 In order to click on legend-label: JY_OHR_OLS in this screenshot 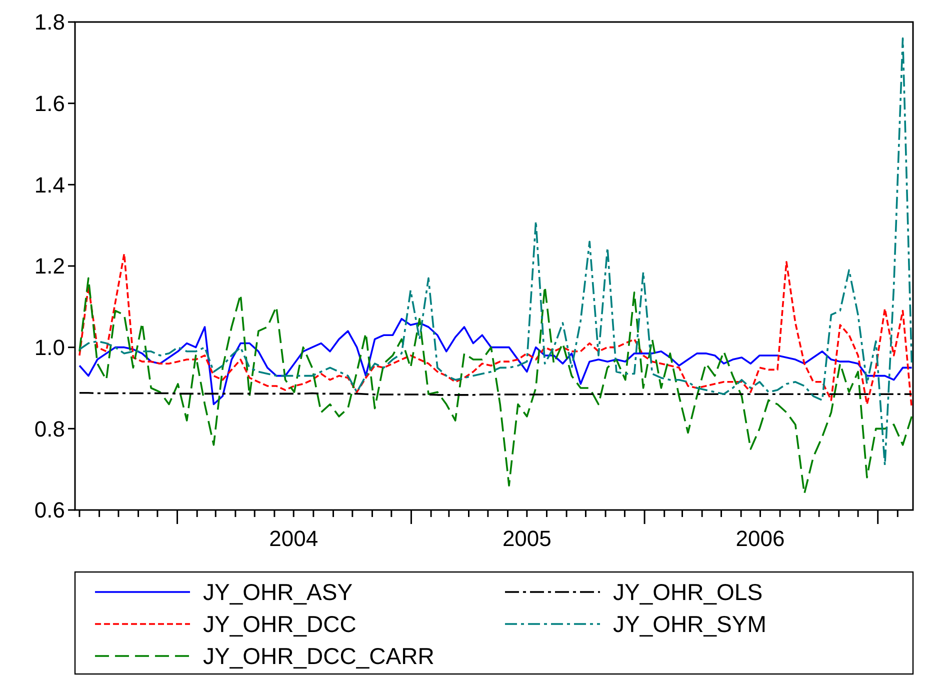, I will do `click(688, 592)`.